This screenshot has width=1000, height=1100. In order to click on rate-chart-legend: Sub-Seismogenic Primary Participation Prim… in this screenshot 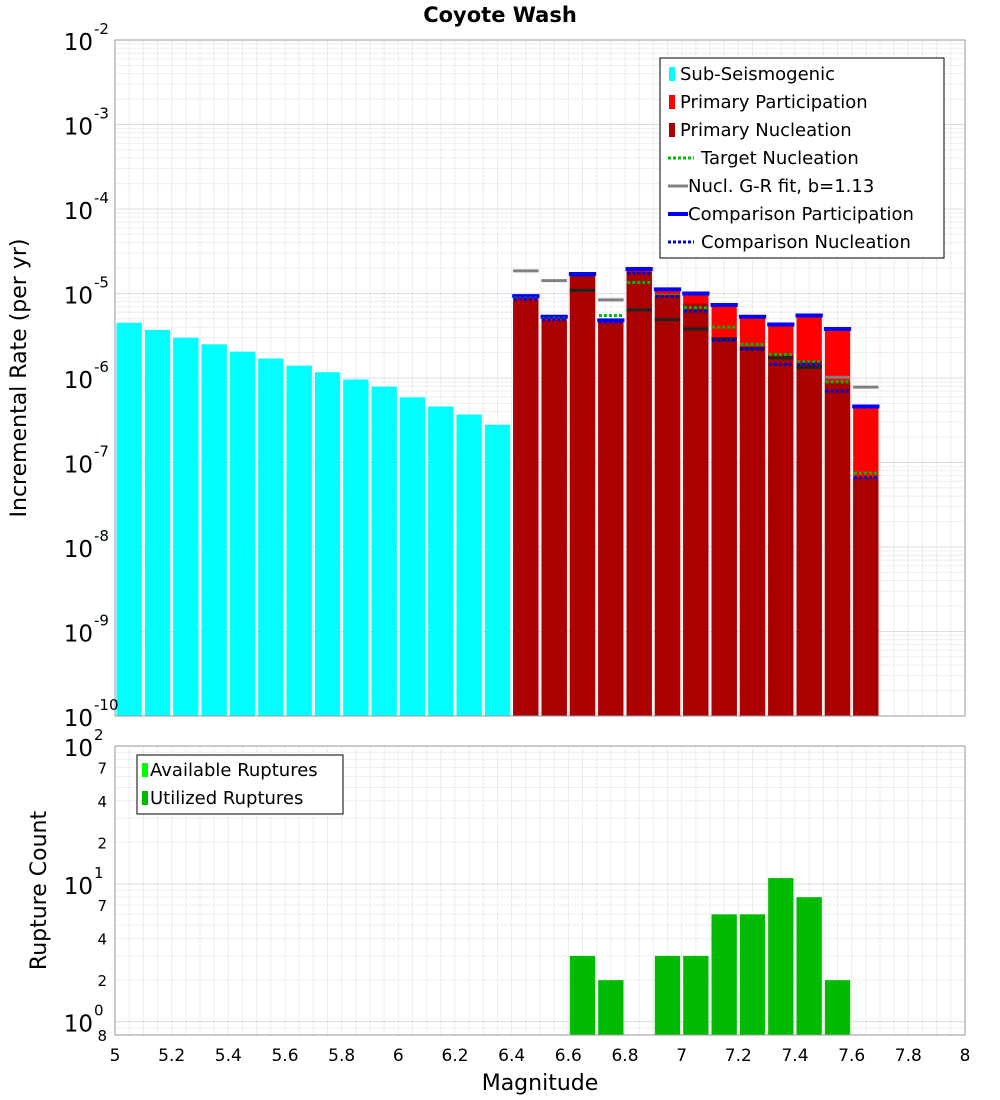, I will do `click(802, 158)`.